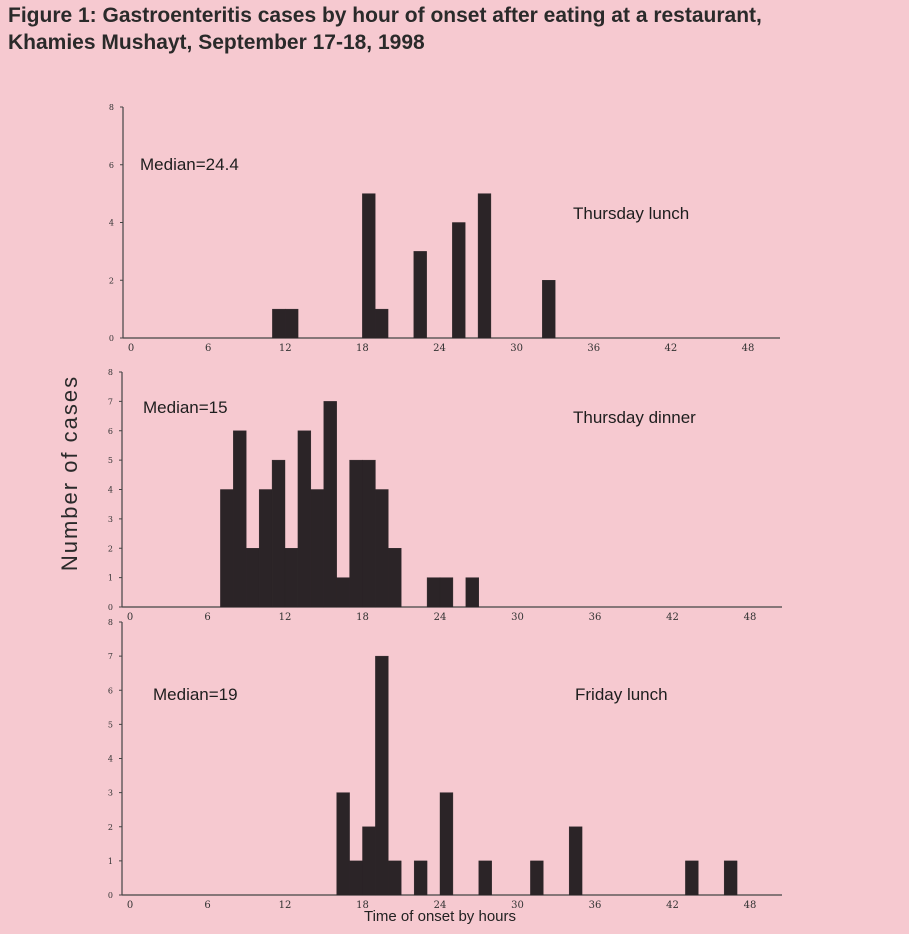  Describe the element at coordinates (216, 42) in the screenshot. I see `figure-title-line-2: Khamies Mushayt, September 17-18, 1998` at that location.